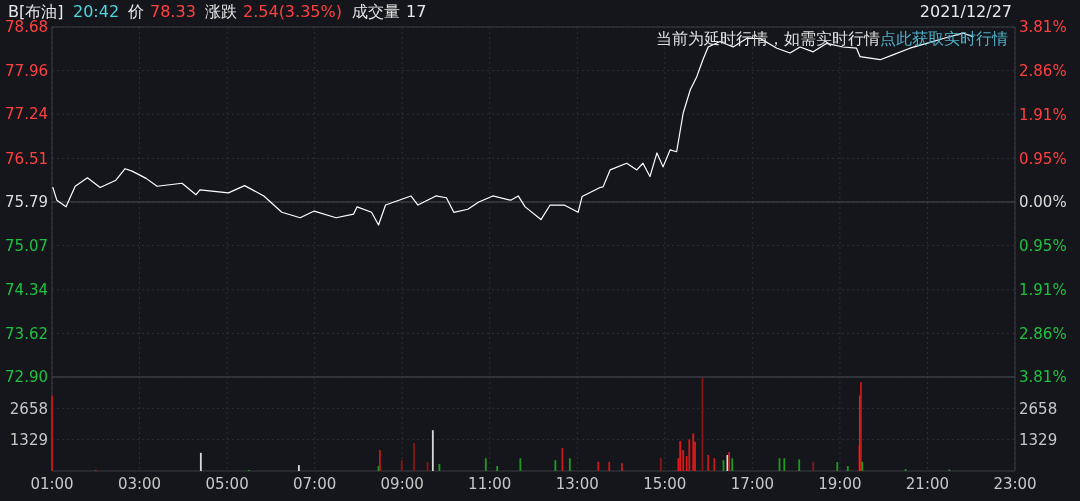 This screenshot has height=501, width=1080. I want to click on y-tick-label: 76.51, so click(26, 158).